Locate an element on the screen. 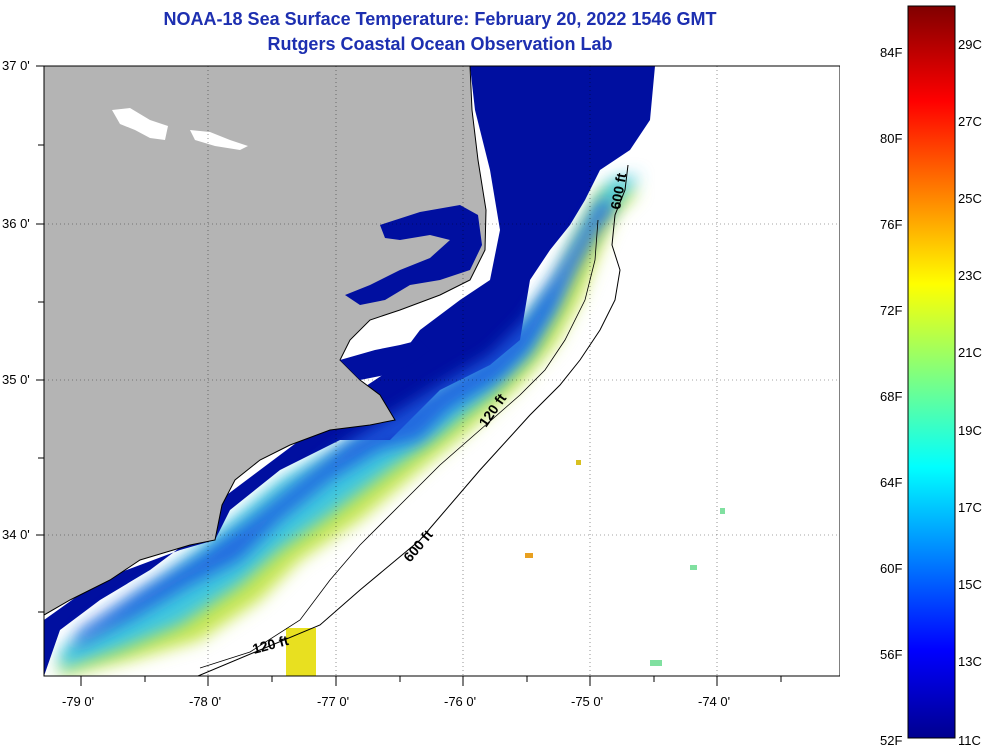 The width and height of the screenshot is (992, 754). colorbar-f-label: 52F is located at coordinates (891, 740).